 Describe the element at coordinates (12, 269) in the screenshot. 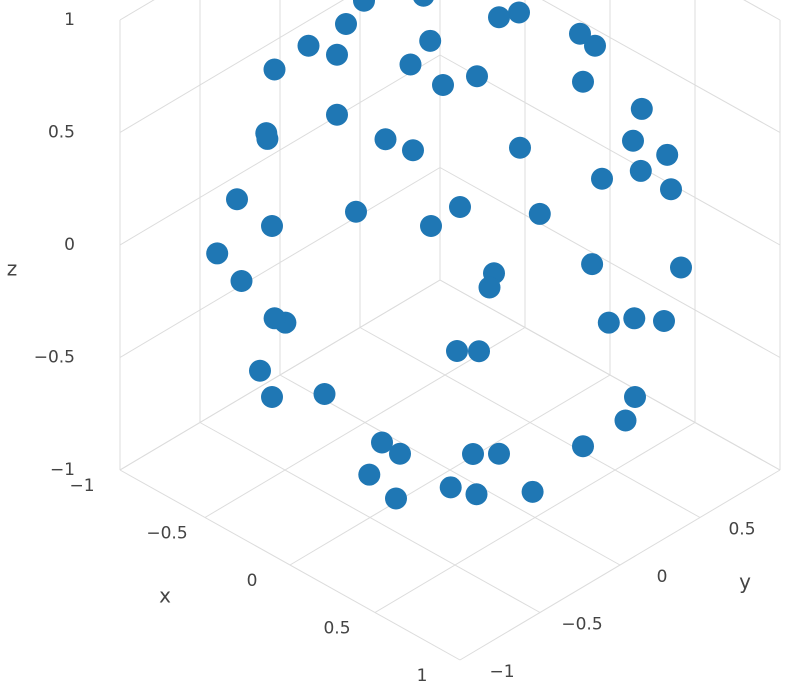

I see `z-axis-title: z` at that location.